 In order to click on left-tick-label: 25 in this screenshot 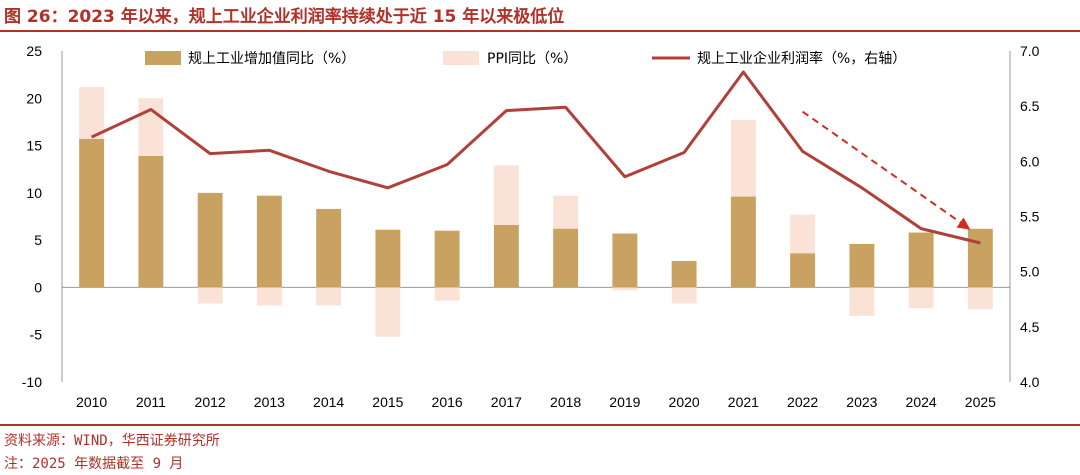, I will do `click(34, 51)`.